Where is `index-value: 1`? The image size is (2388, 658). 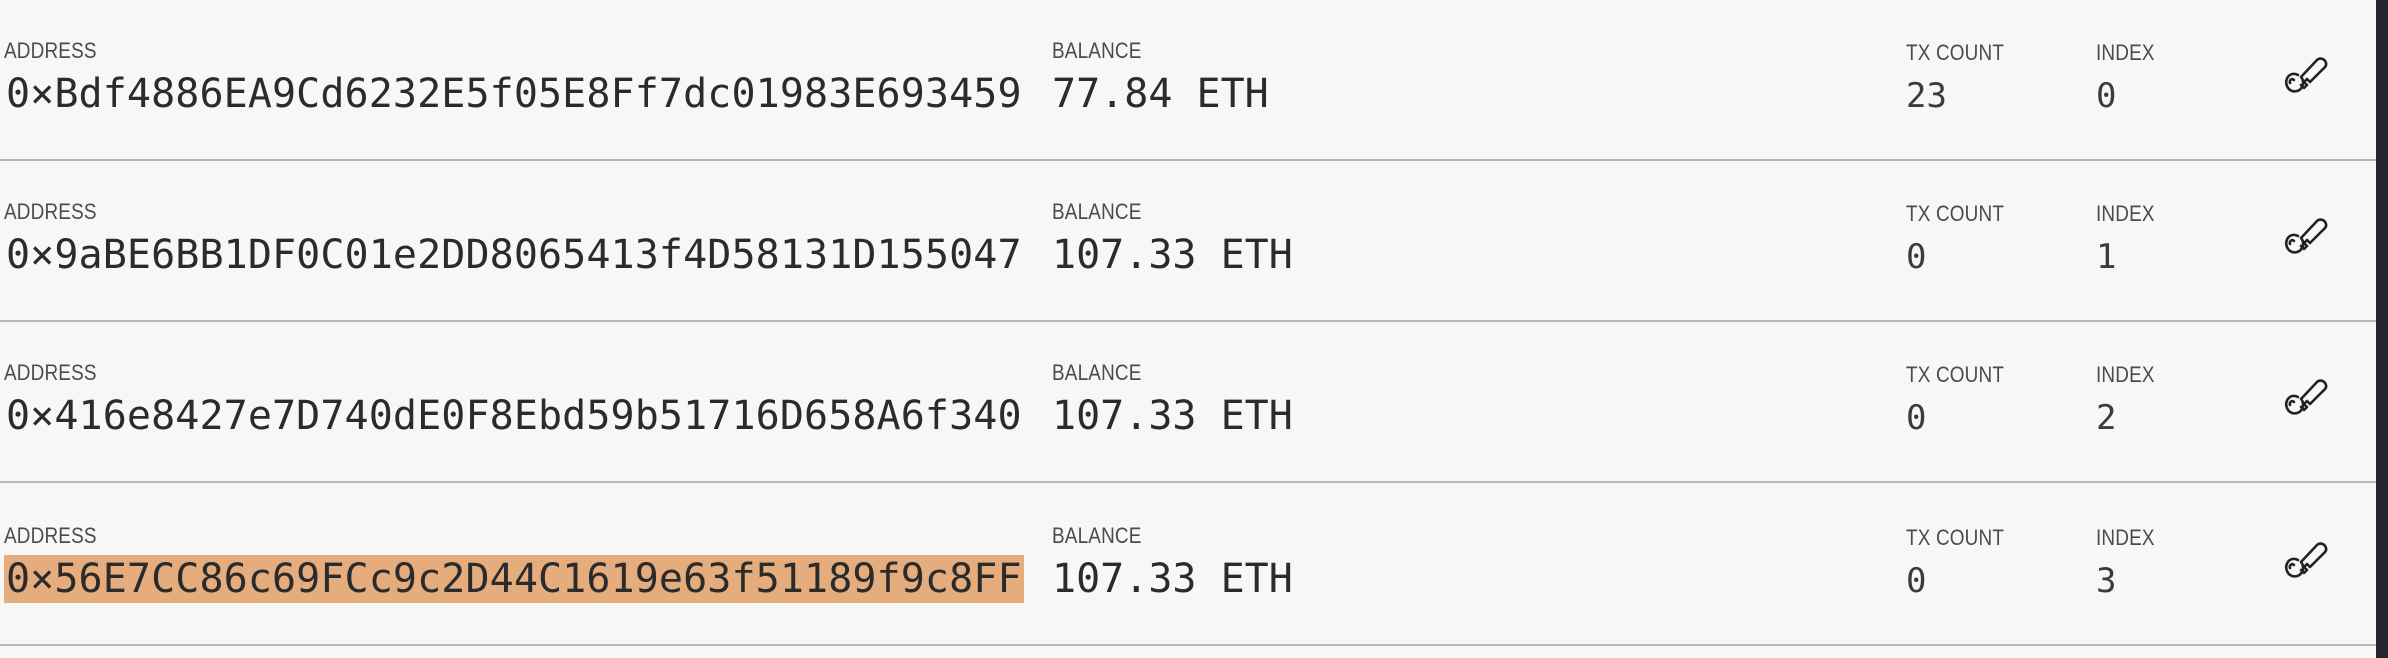
index-value: 1 is located at coordinates (2106, 257).